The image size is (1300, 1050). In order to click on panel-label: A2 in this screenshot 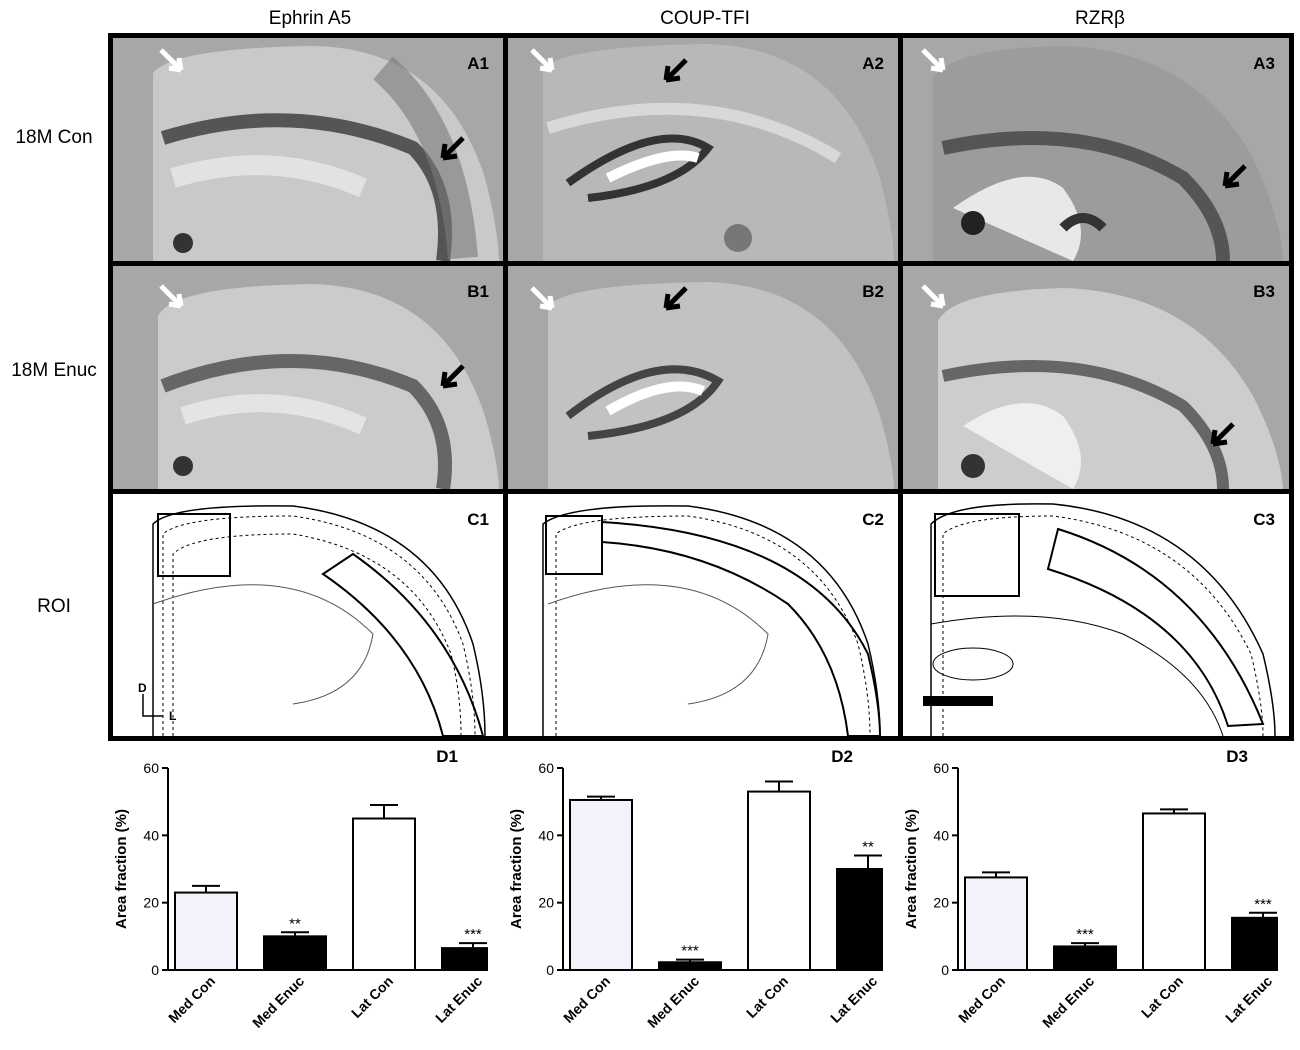, I will do `click(873, 63)`.